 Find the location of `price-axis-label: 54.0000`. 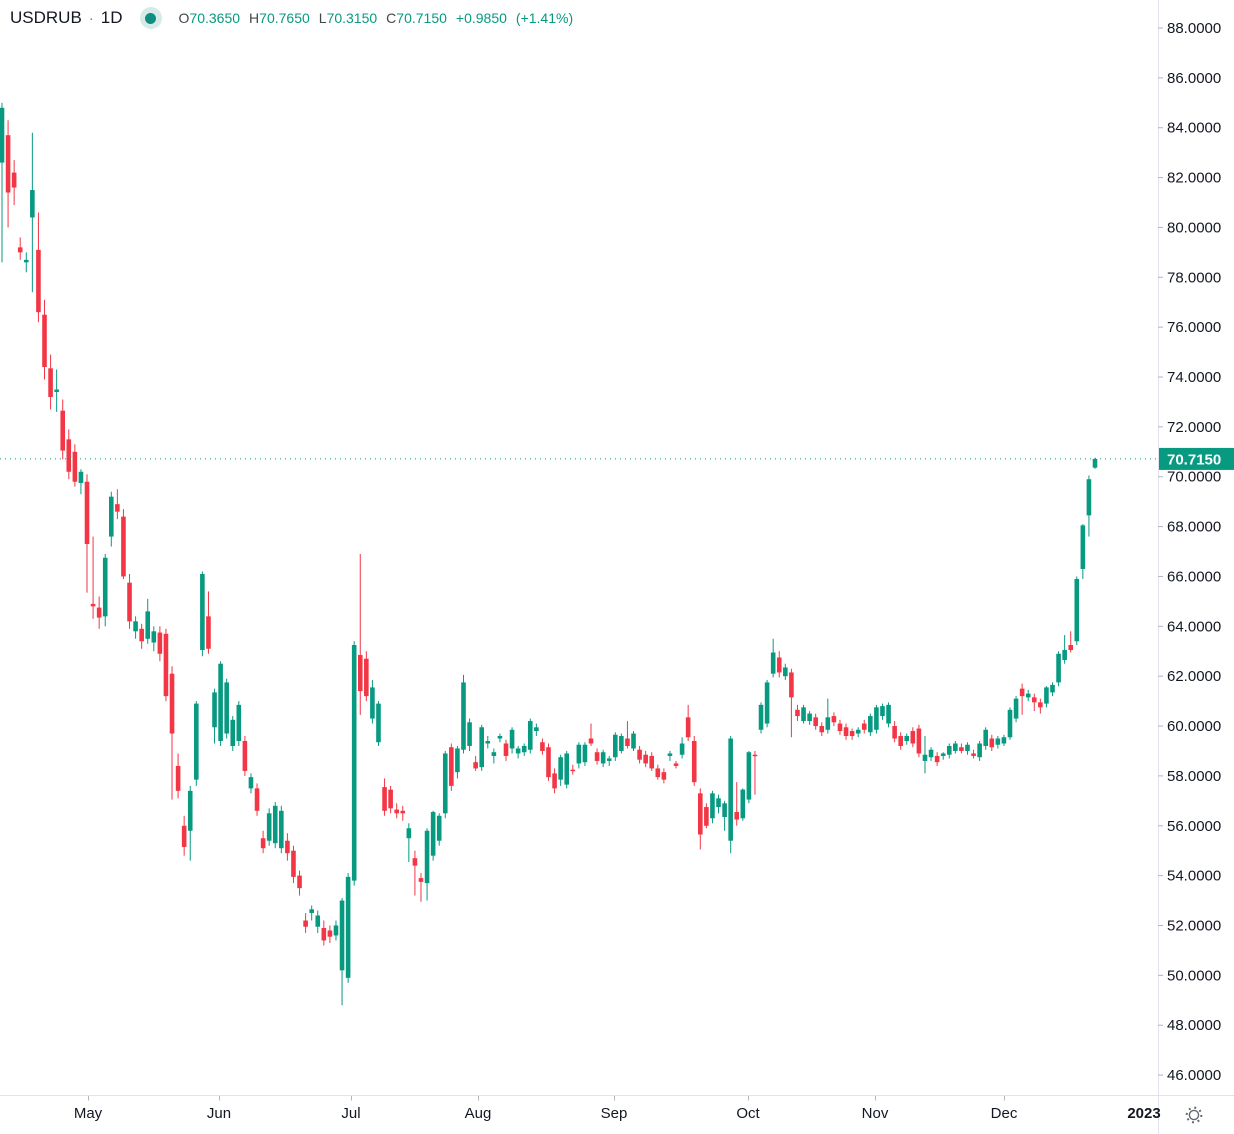

price-axis-label: 54.0000 is located at coordinates (1194, 876).